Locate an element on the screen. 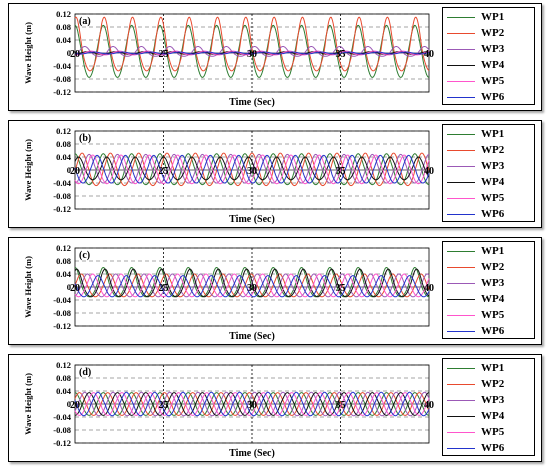 The image size is (550, 473). panel-label: (d) is located at coordinates (85, 372).